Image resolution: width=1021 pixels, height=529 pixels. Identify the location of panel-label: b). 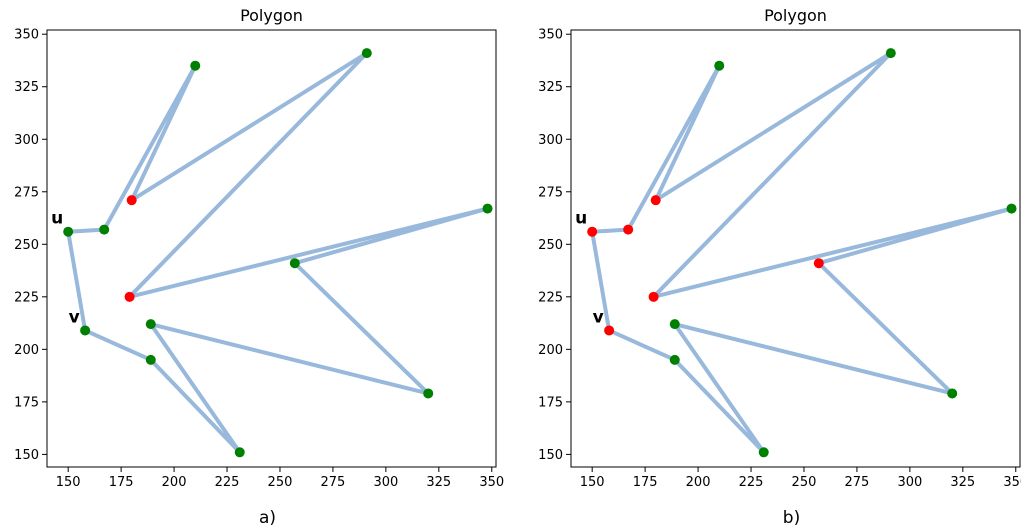
(791, 518).